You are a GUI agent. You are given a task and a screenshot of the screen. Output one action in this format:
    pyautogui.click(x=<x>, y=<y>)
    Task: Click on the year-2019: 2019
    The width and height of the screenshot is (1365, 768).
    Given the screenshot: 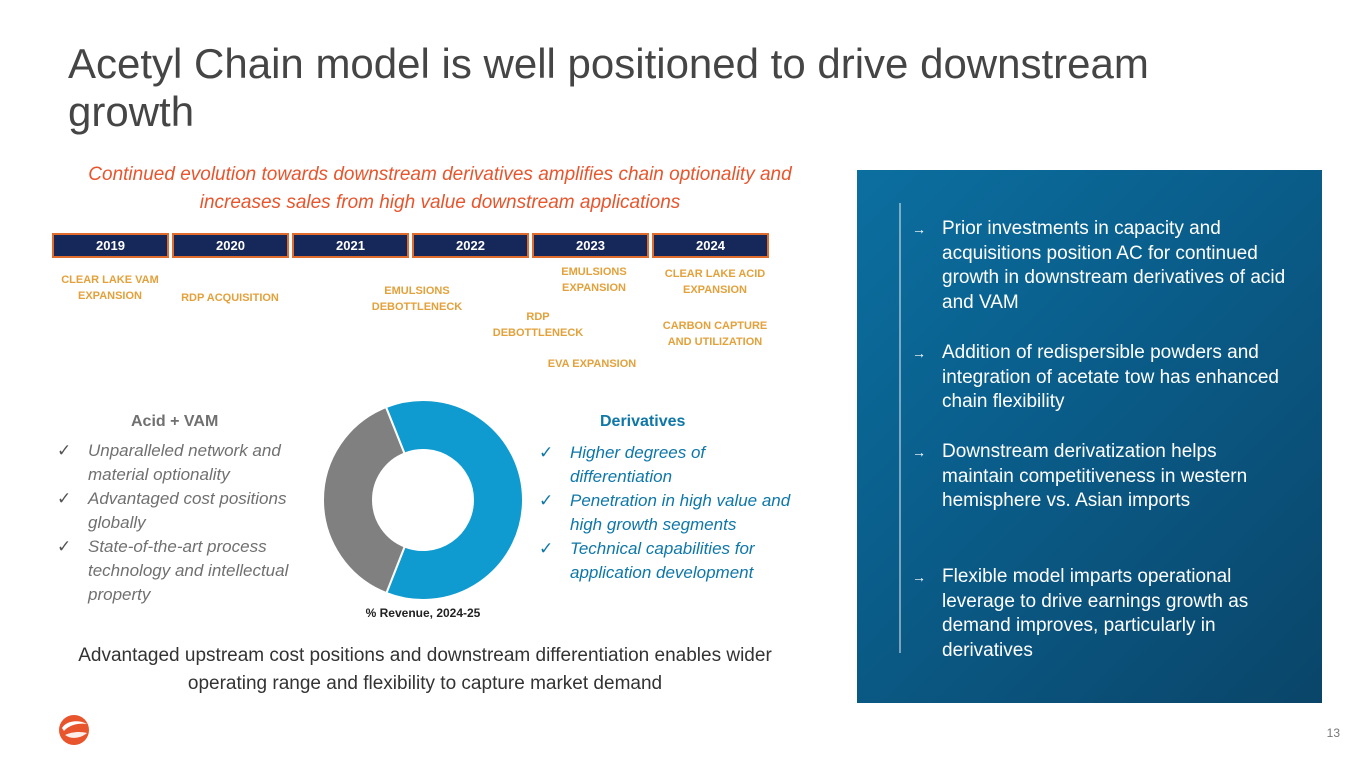 What is the action you would take?
    pyautogui.click(x=110, y=245)
    